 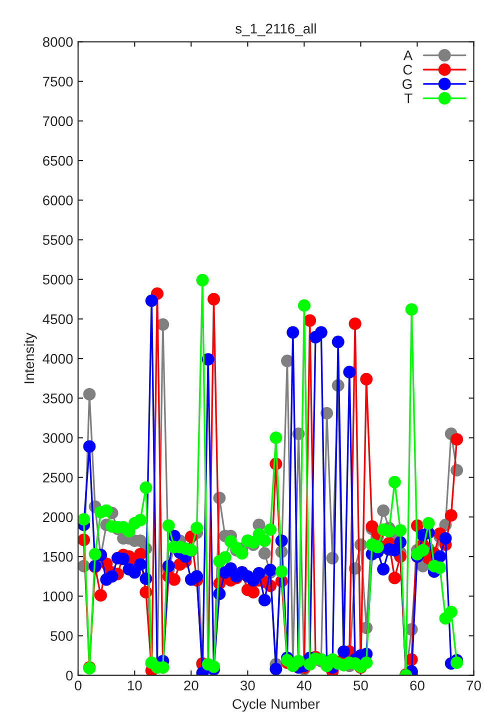 I want to click on legend-label: C, so click(x=407, y=69).